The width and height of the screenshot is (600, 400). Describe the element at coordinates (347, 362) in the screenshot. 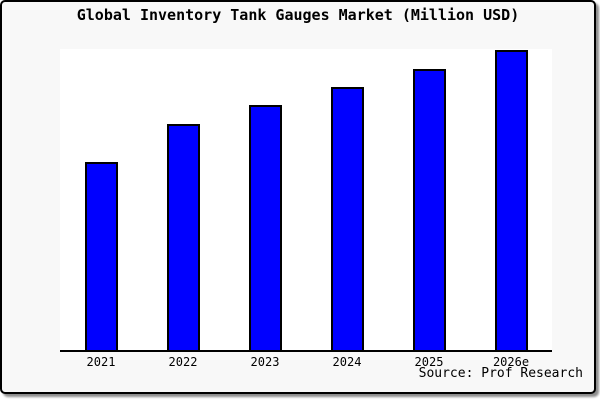

I see `x-tick-2024: 2024` at that location.